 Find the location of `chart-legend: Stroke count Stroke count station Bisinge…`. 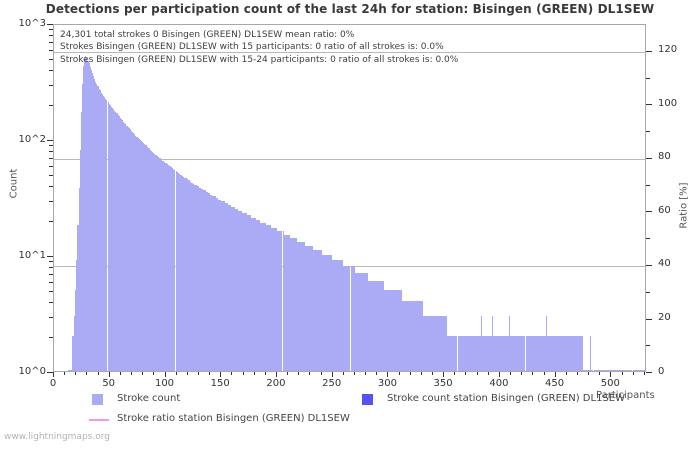

chart-legend: Stroke count Stroke count station Bisinge… is located at coordinates (350, 411).